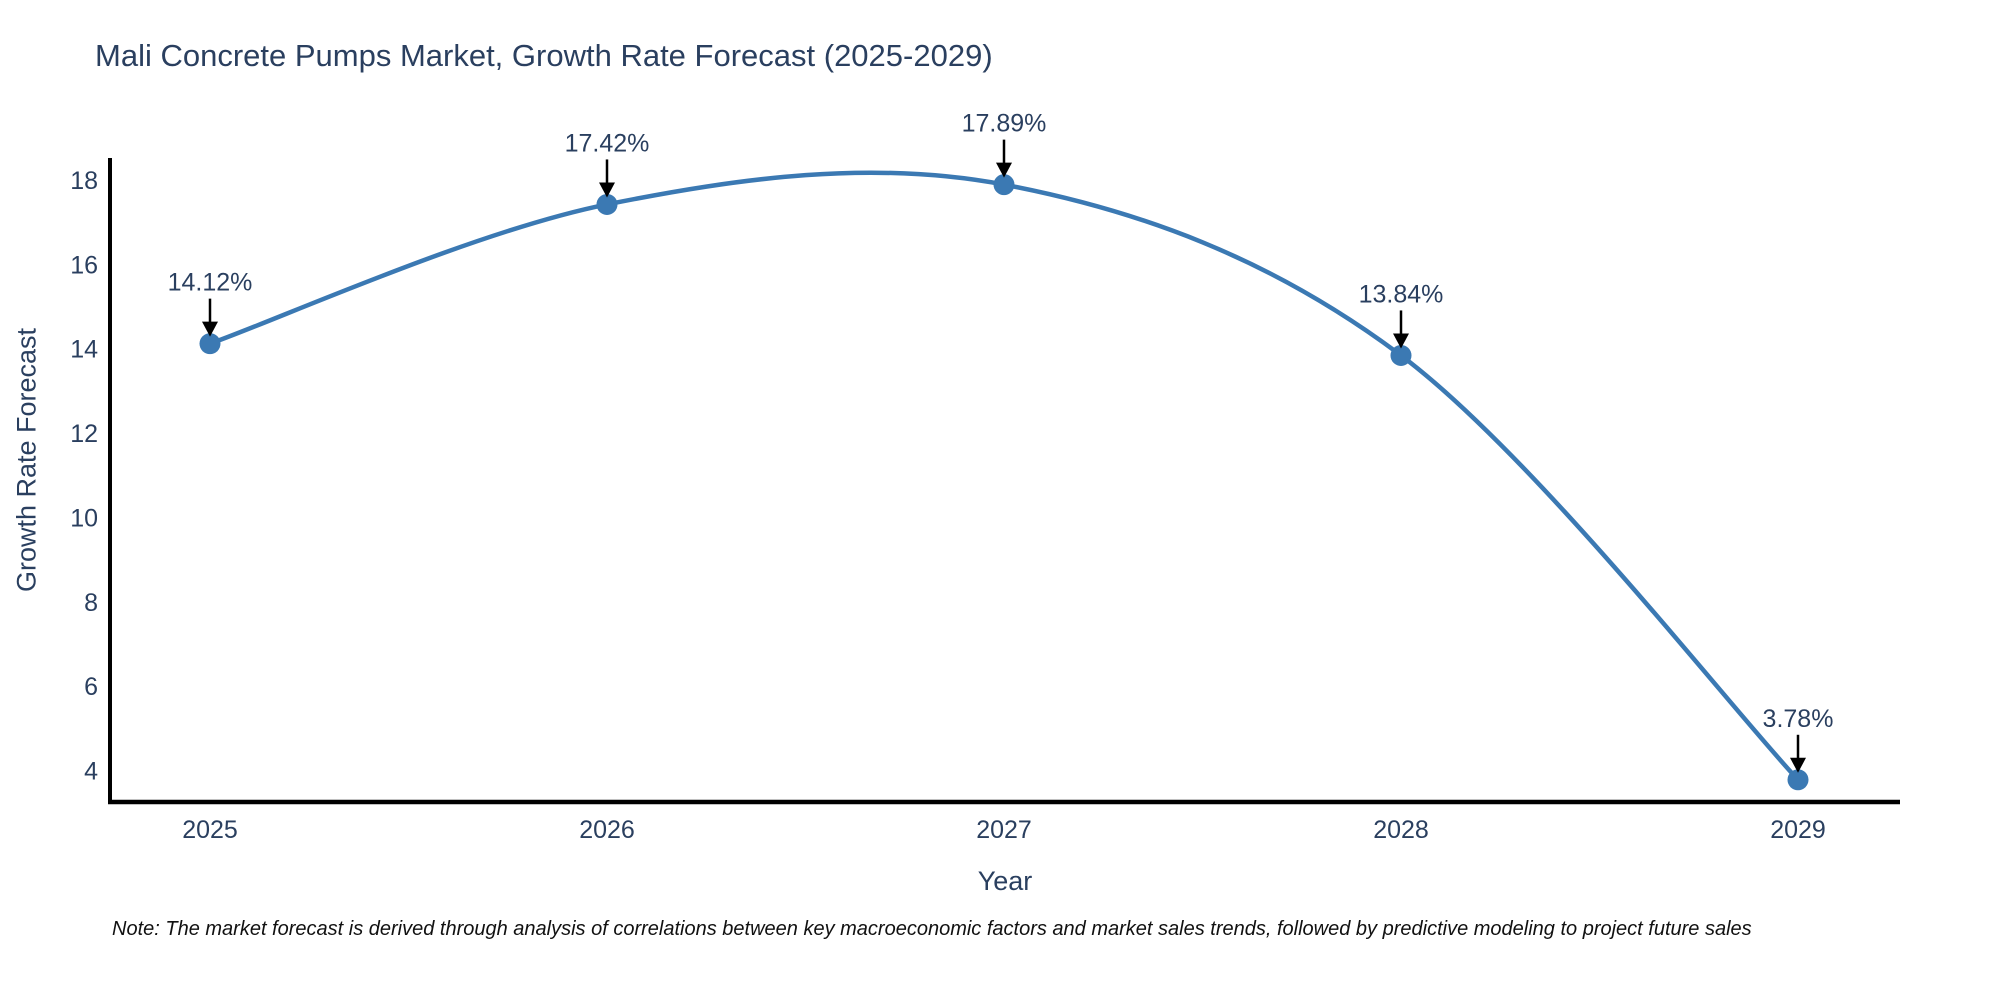  I want to click on y-tick-label: 4, so click(91, 772).